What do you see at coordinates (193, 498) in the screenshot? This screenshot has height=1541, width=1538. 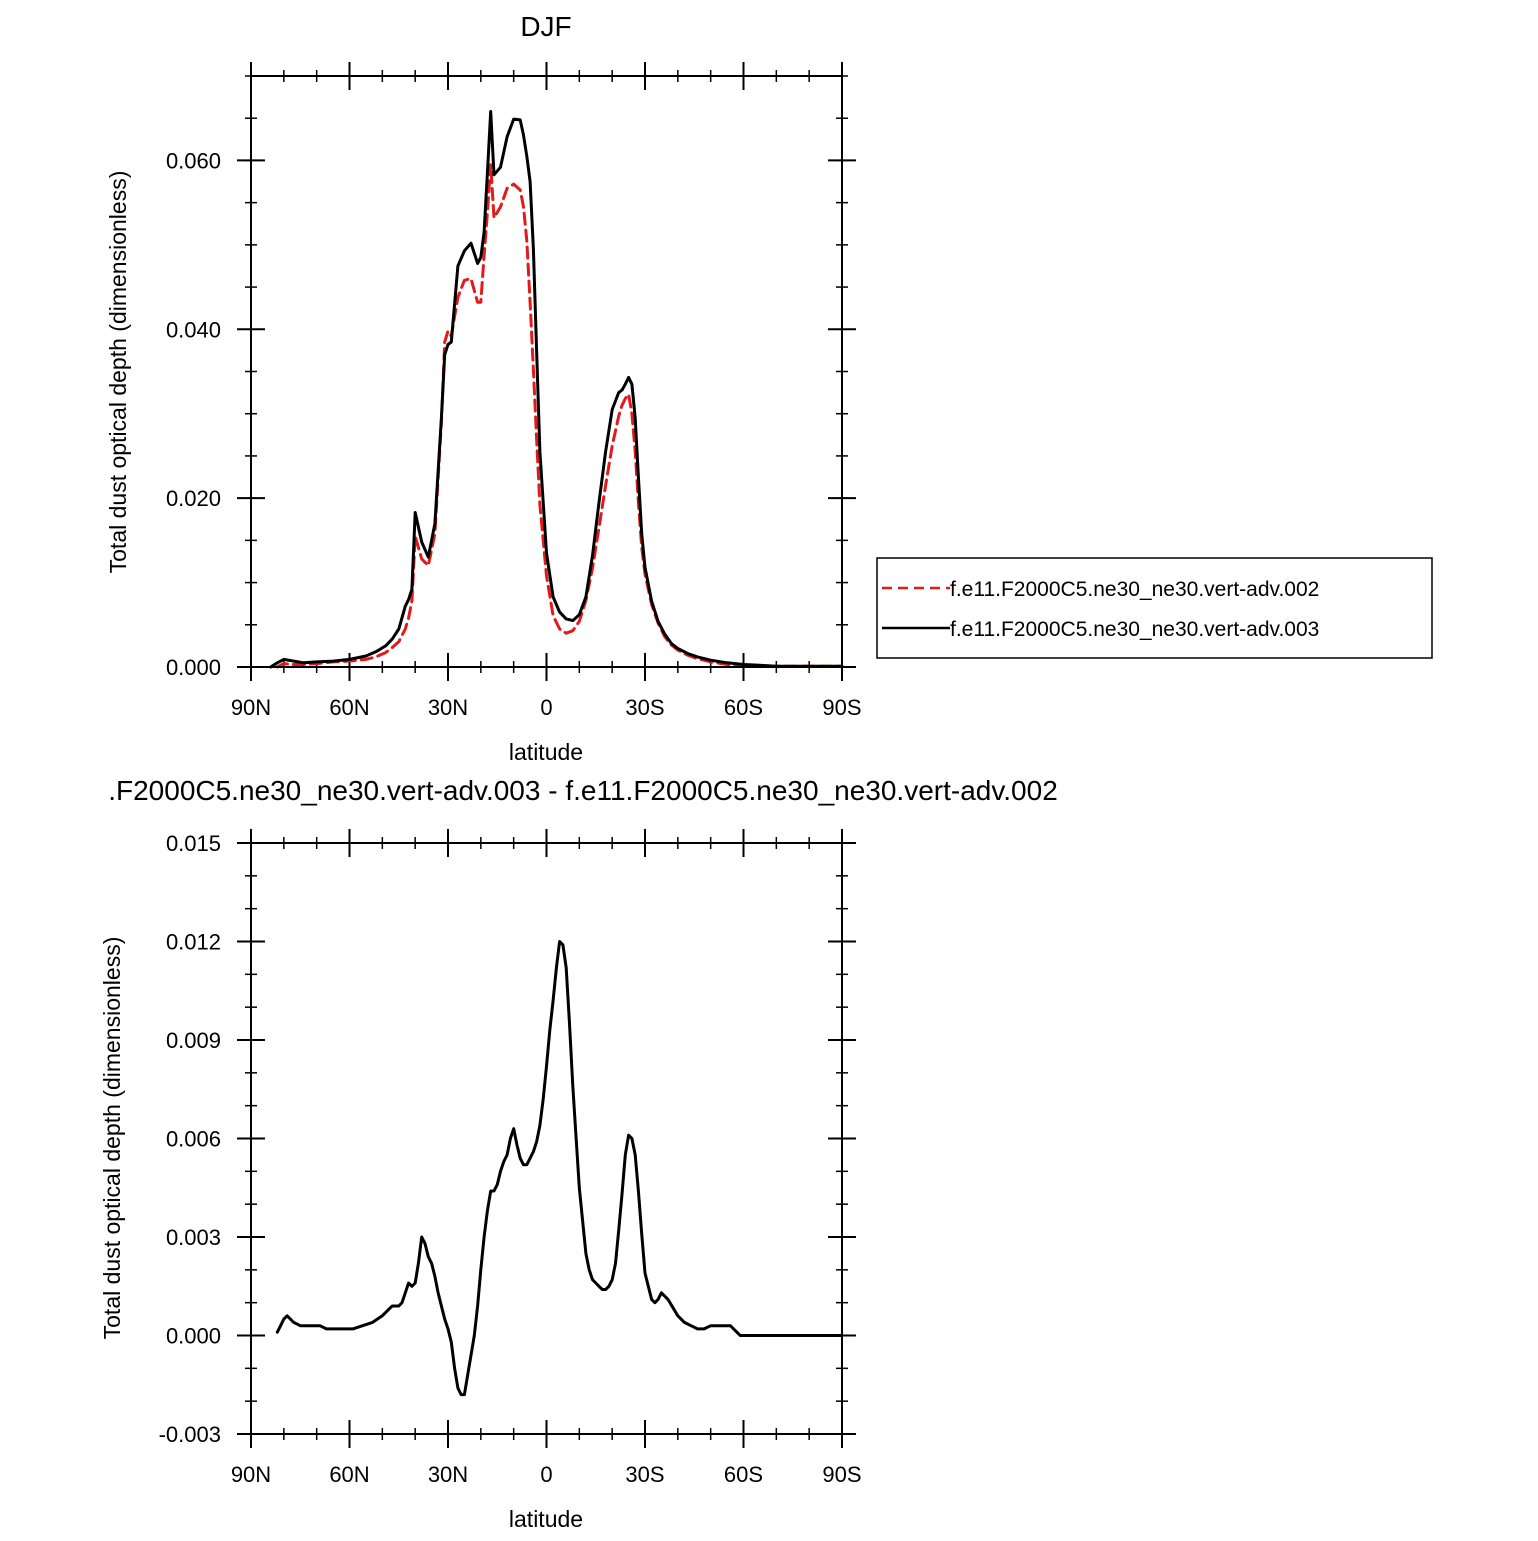 I see `y-tick-label: 0.020` at bounding box center [193, 498].